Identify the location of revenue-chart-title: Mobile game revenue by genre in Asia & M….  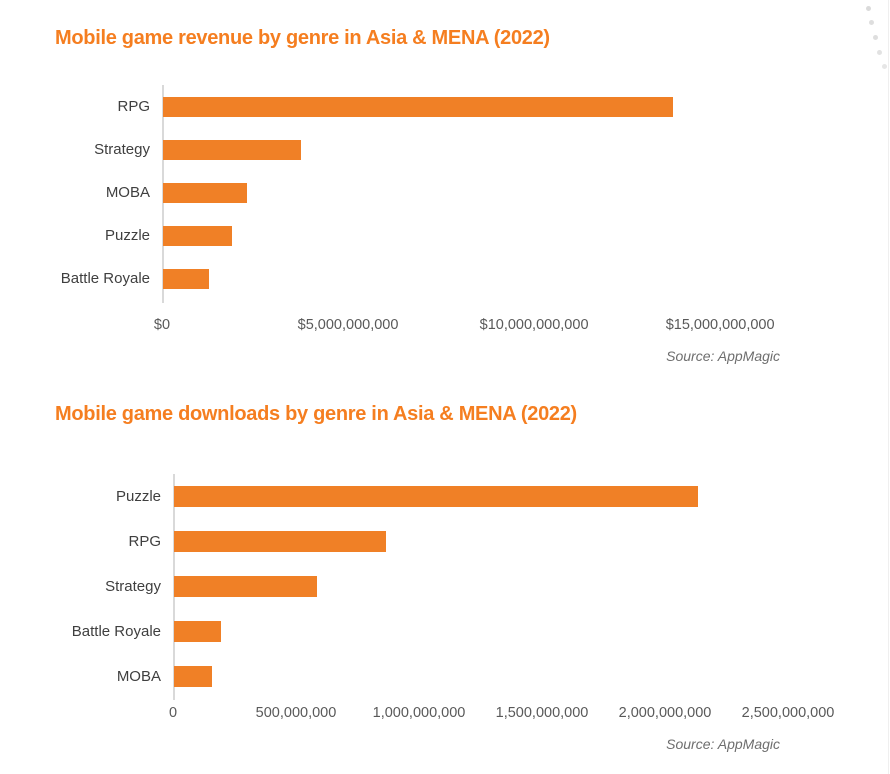
(302, 38).